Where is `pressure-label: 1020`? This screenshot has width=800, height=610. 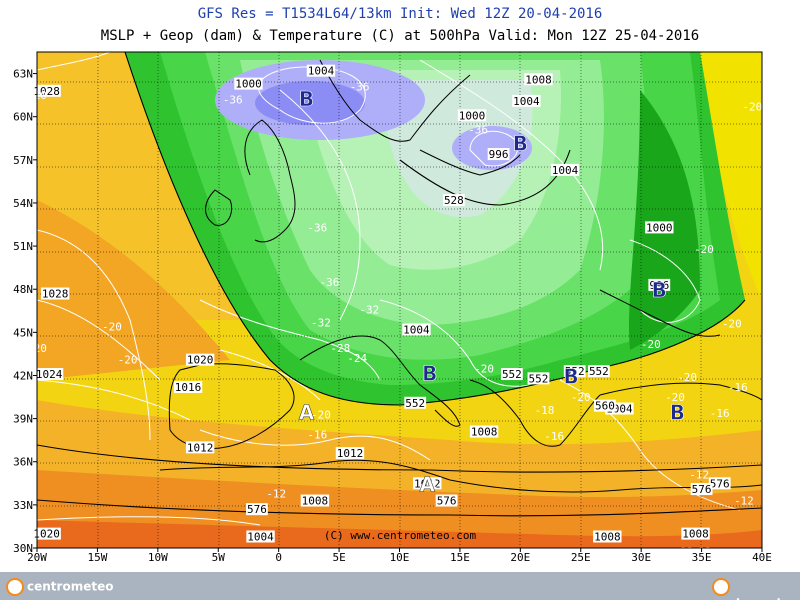 pressure-label: 1020 is located at coordinates (46, 534).